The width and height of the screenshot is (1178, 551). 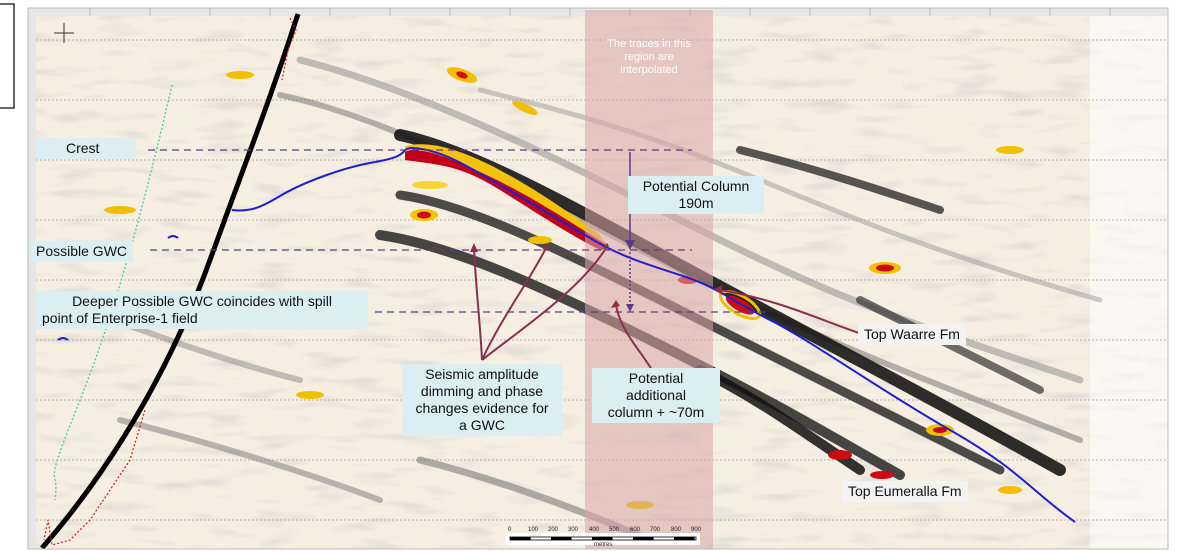 I want to click on left-axis-bar, so click(x=32, y=278).